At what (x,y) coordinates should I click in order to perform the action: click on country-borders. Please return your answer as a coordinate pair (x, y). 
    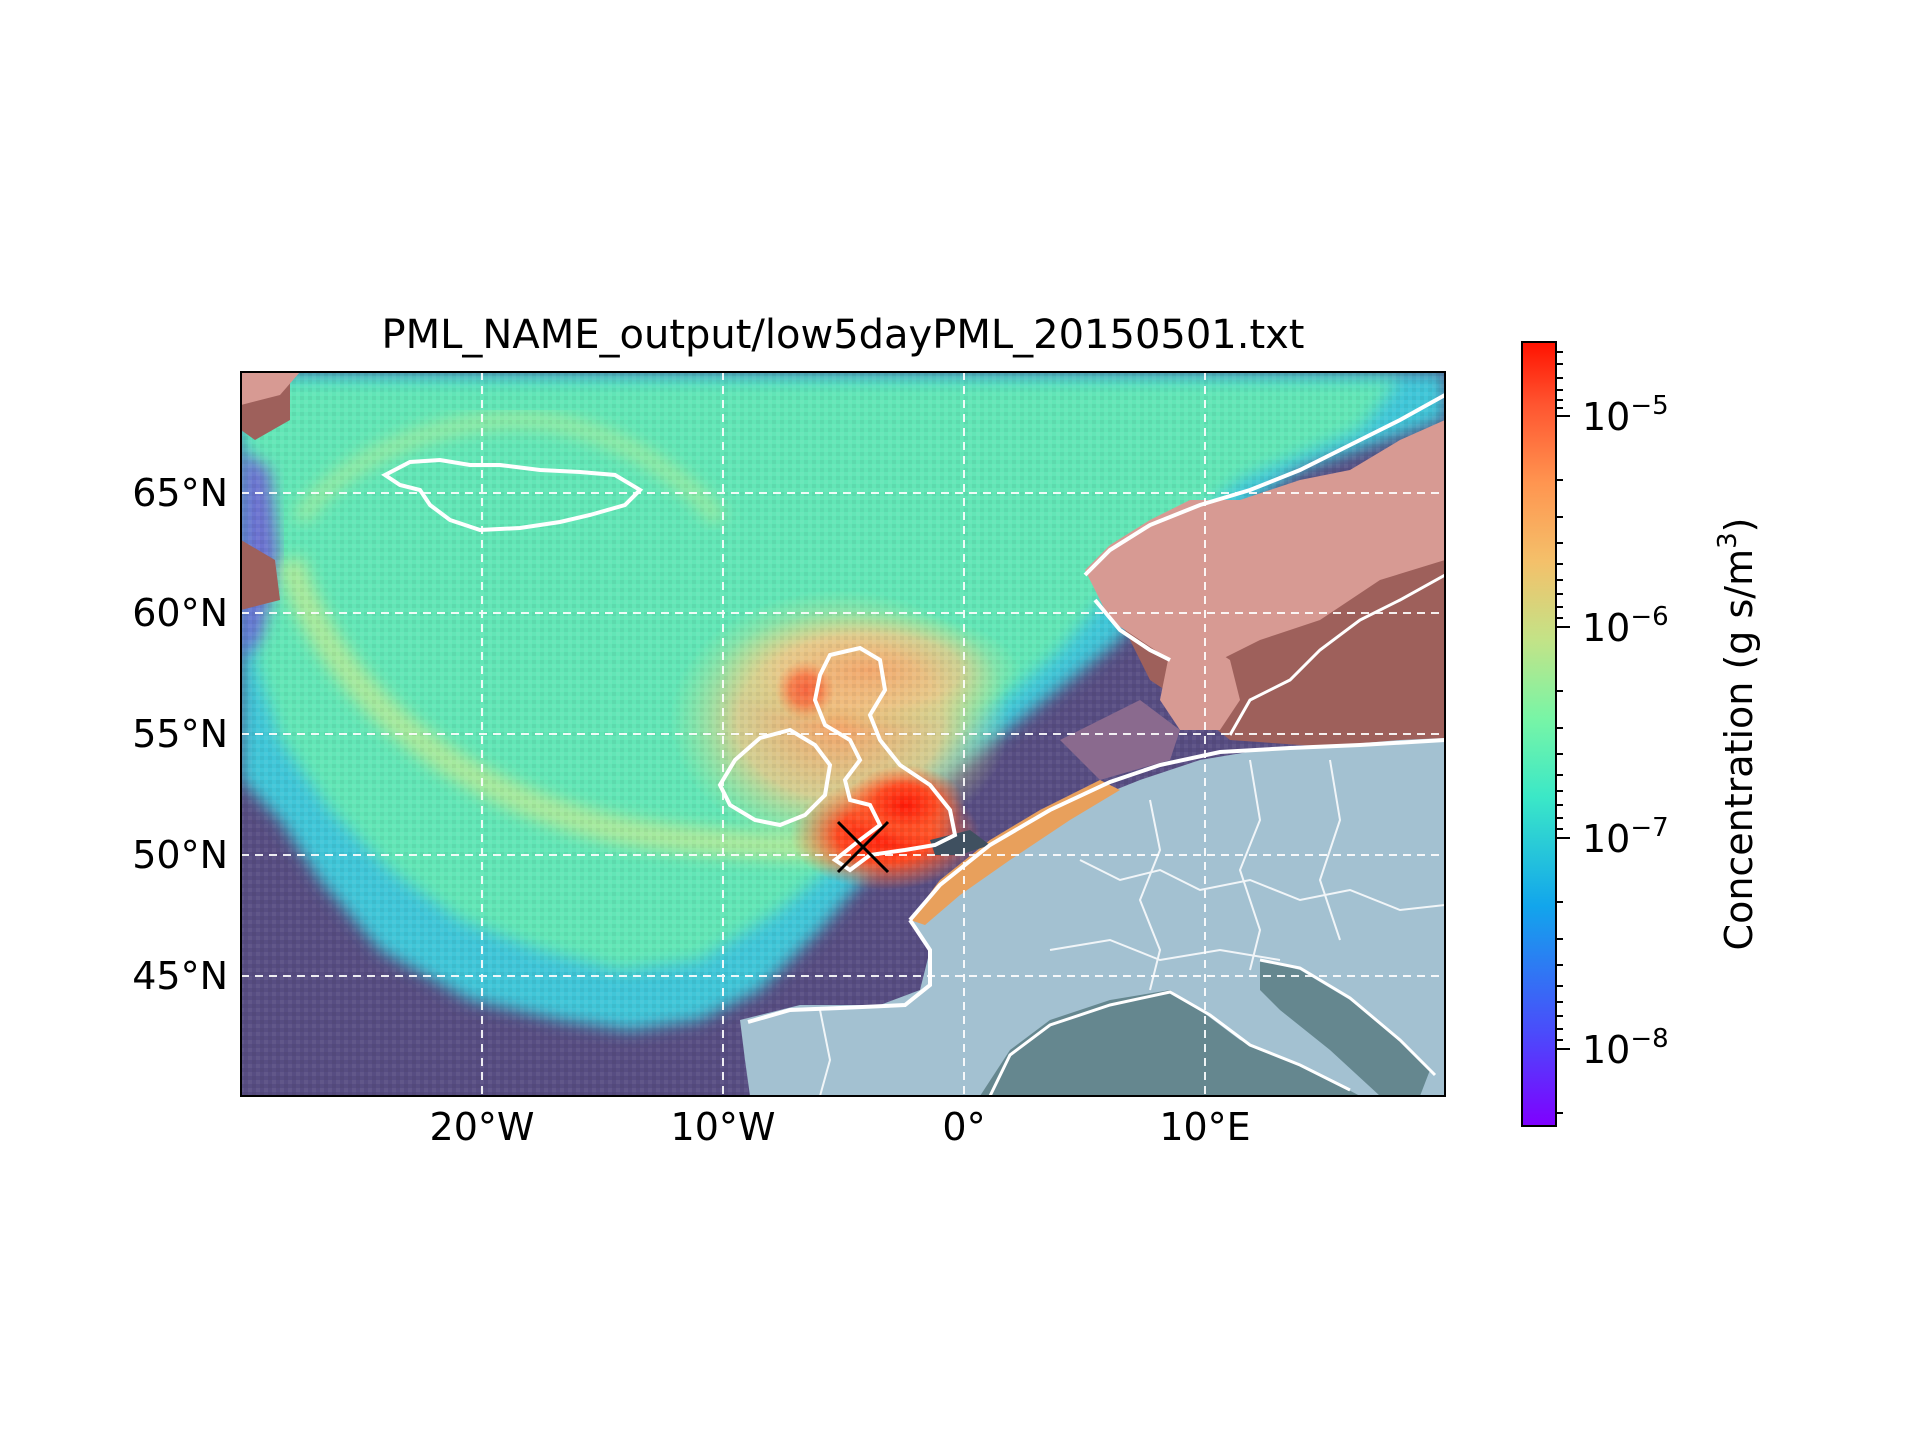
    Looking at the image, I should click on (1132, 927).